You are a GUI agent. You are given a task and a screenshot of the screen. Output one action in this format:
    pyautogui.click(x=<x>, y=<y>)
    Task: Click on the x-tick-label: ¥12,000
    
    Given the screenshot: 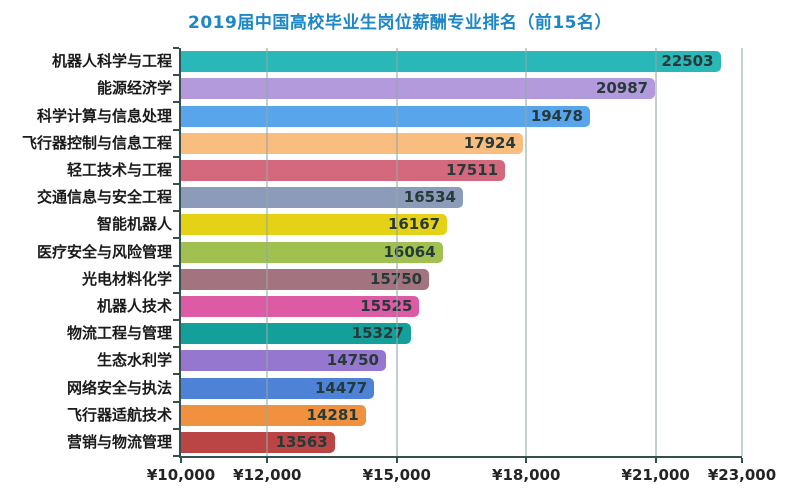 What is the action you would take?
    pyautogui.click(x=267, y=475)
    